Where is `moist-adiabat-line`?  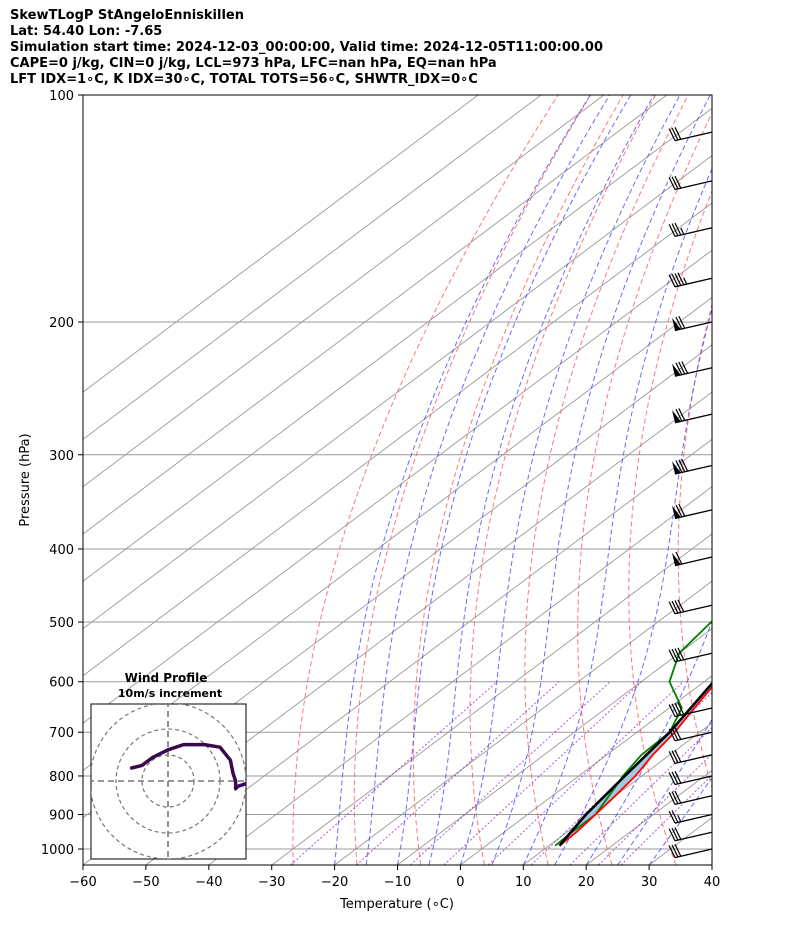 moist-adiabat-line is located at coordinates (664, 791).